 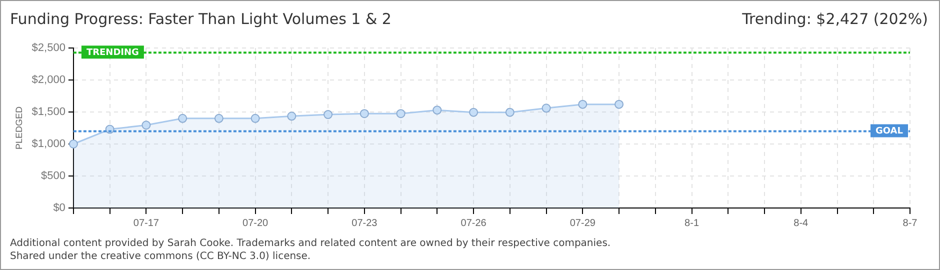 I want to click on text: Shared under the creative commons (CC BY-NC 3.0) license., so click(x=161, y=256).